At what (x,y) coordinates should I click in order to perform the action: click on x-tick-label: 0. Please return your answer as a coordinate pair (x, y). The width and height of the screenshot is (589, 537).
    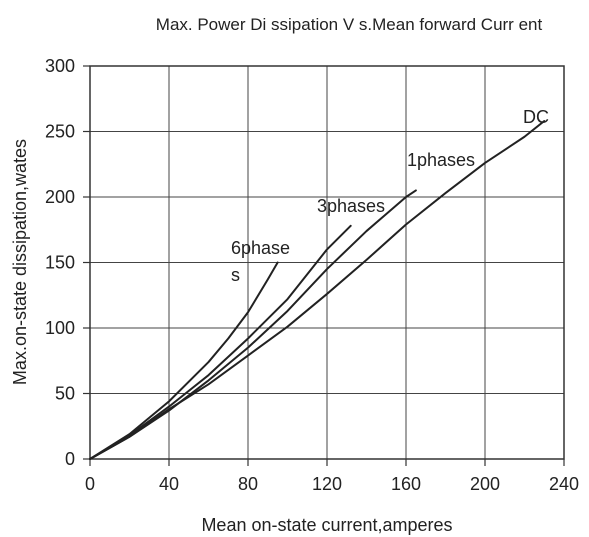
    Looking at the image, I should click on (90, 484).